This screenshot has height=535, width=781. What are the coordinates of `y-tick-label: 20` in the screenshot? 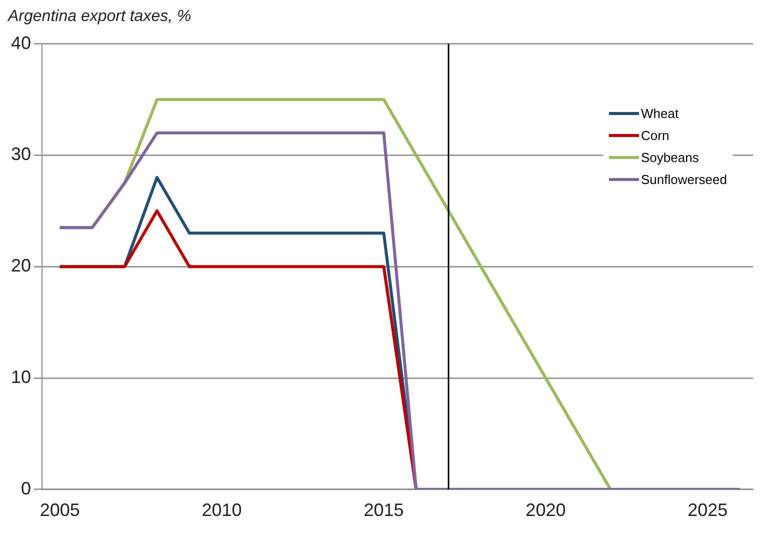 It's located at (21, 266).